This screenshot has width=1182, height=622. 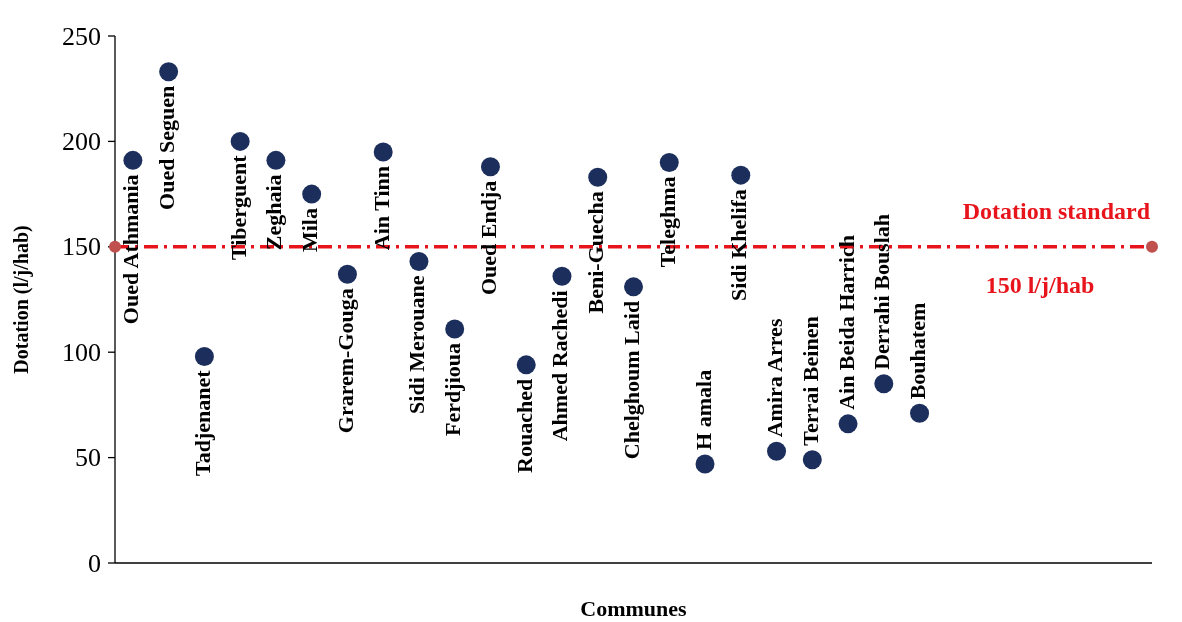 What do you see at coordinates (167, 147) in the screenshot?
I see `text: Oued Seguen` at bounding box center [167, 147].